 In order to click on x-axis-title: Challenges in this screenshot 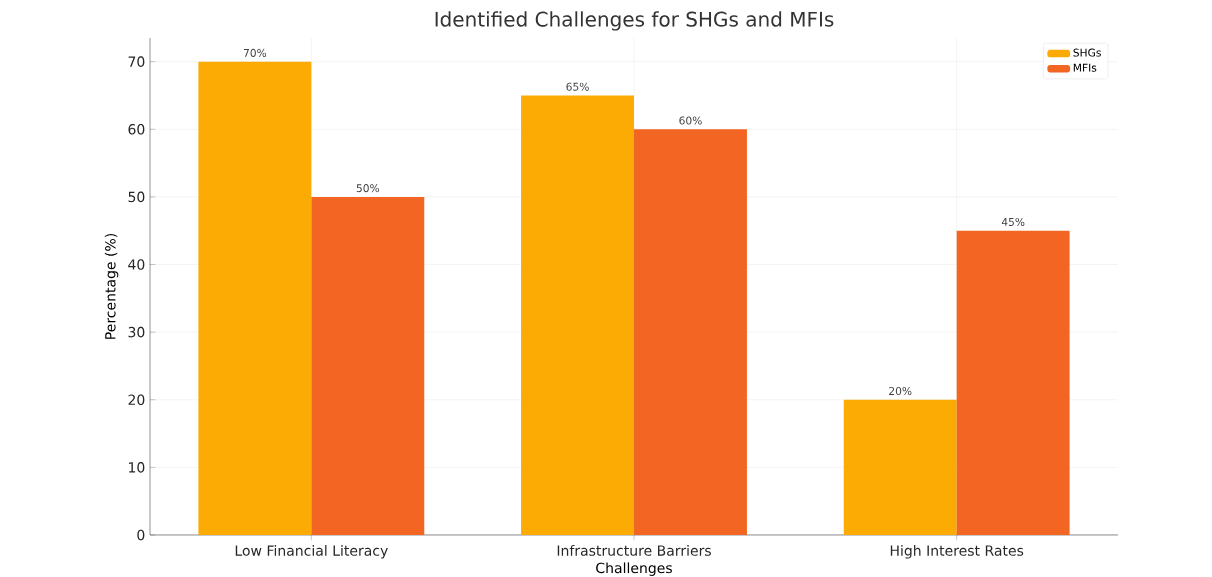, I will do `click(634, 569)`.